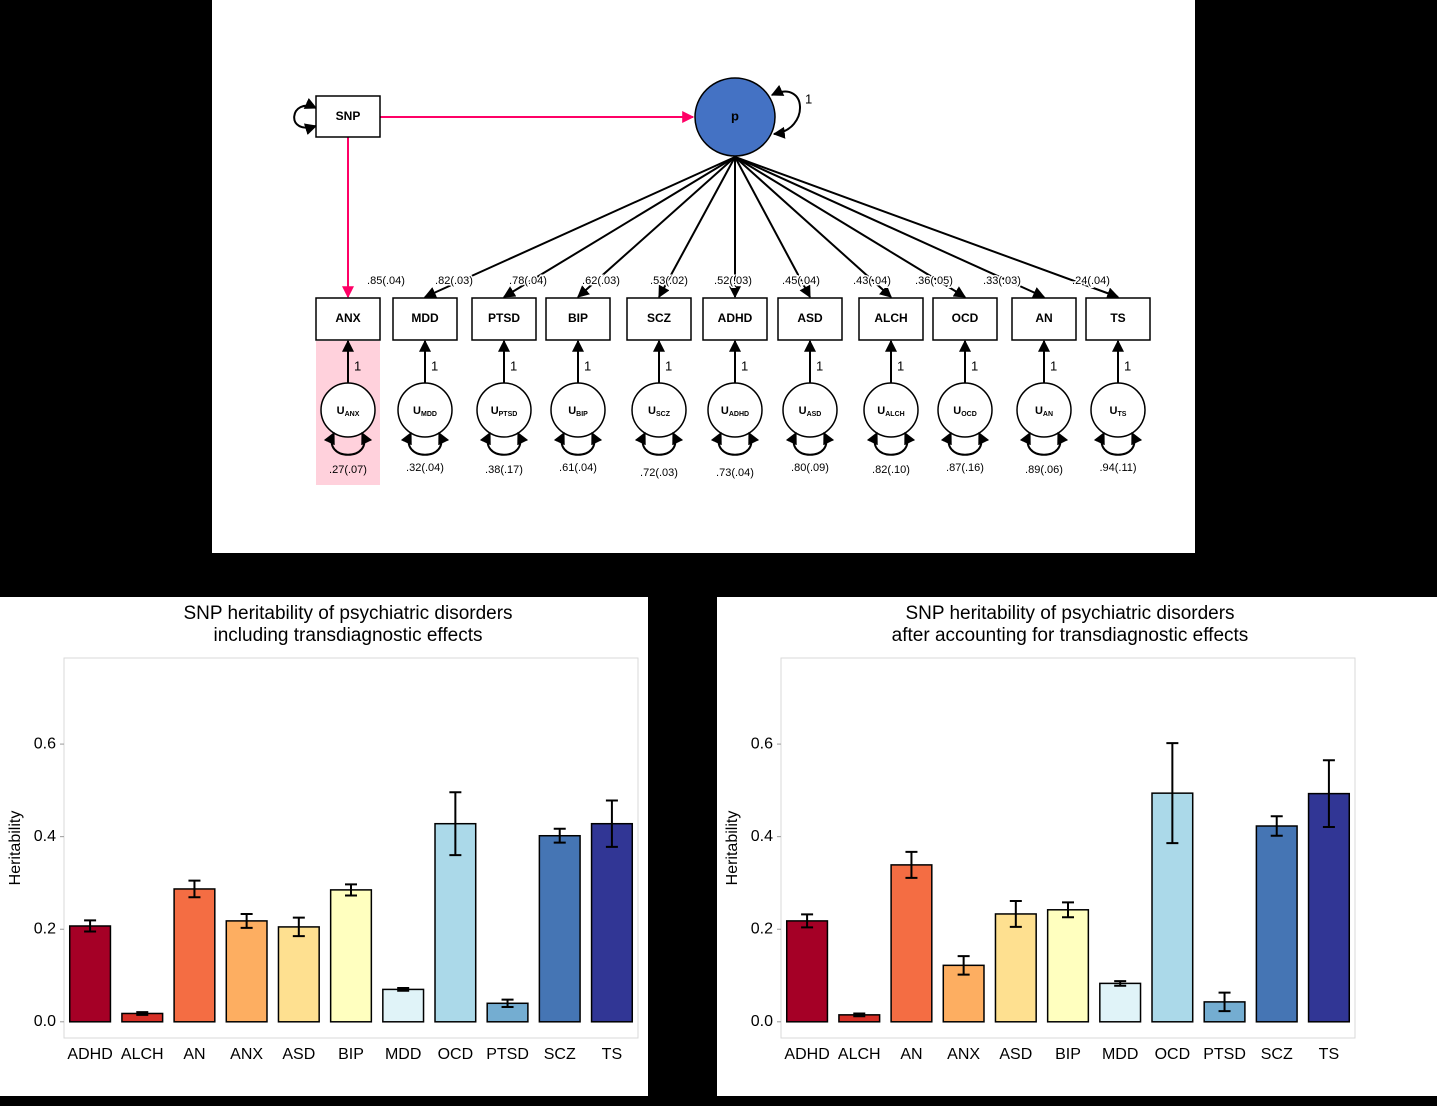  What do you see at coordinates (601, 281) in the screenshot?
I see `loading-label: .62(.03)` at bounding box center [601, 281].